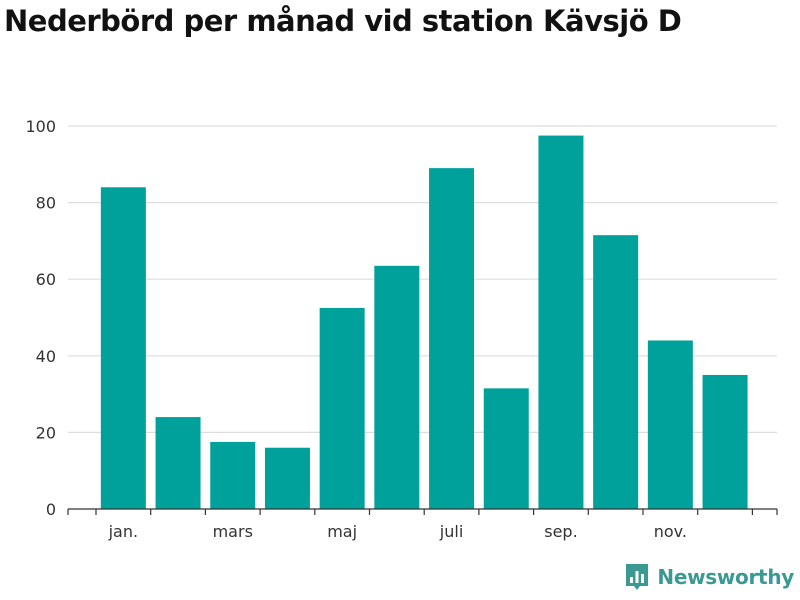 The height and width of the screenshot is (600, 800). Describe the element at coordinates (422, 512) in the screenshot. I see `x-axis-ticks` at that location.